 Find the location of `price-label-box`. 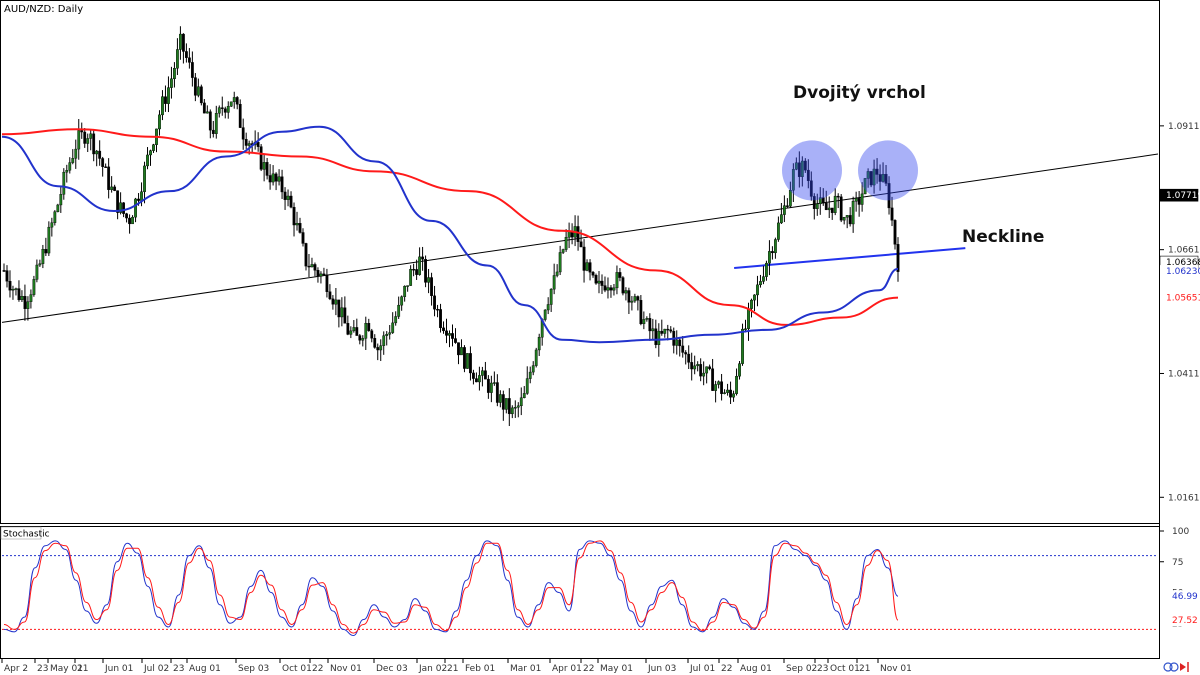

price-label-box is located at coordinates (1179, 297).